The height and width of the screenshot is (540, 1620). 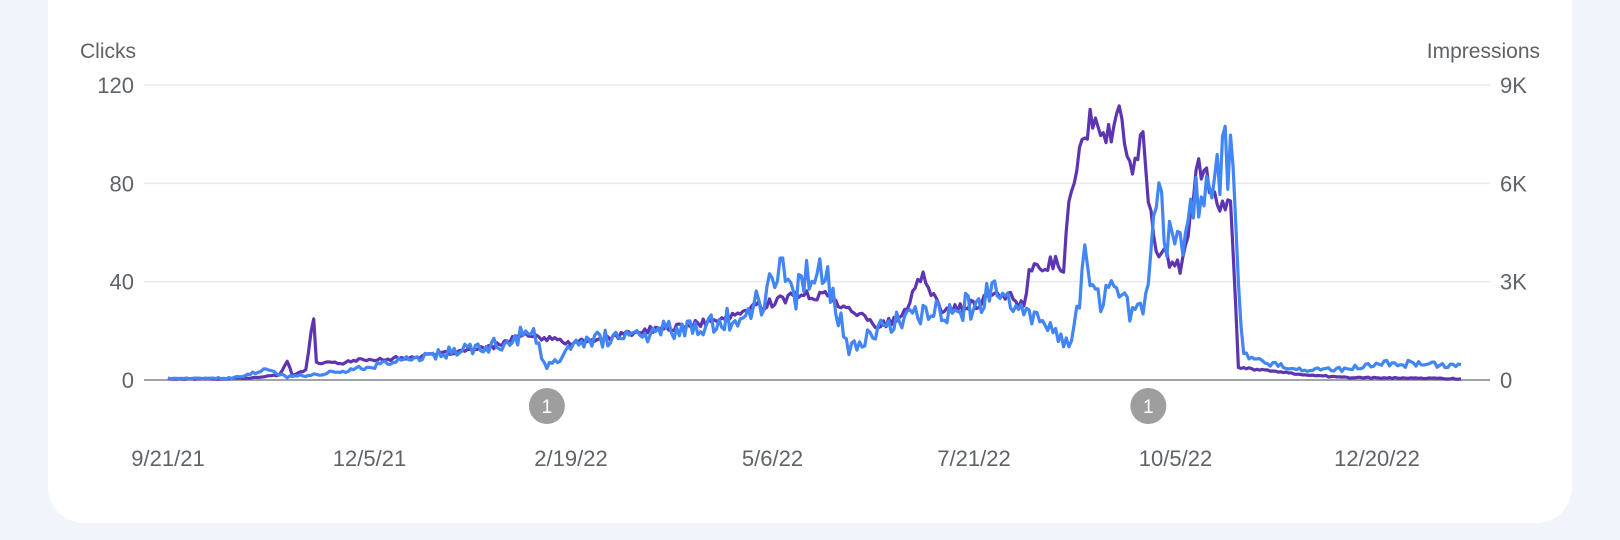 What do you see at coordinates (115, 85) in the screenshot?
I see `left-tick-label: 120` at bounding box center [115, 85].